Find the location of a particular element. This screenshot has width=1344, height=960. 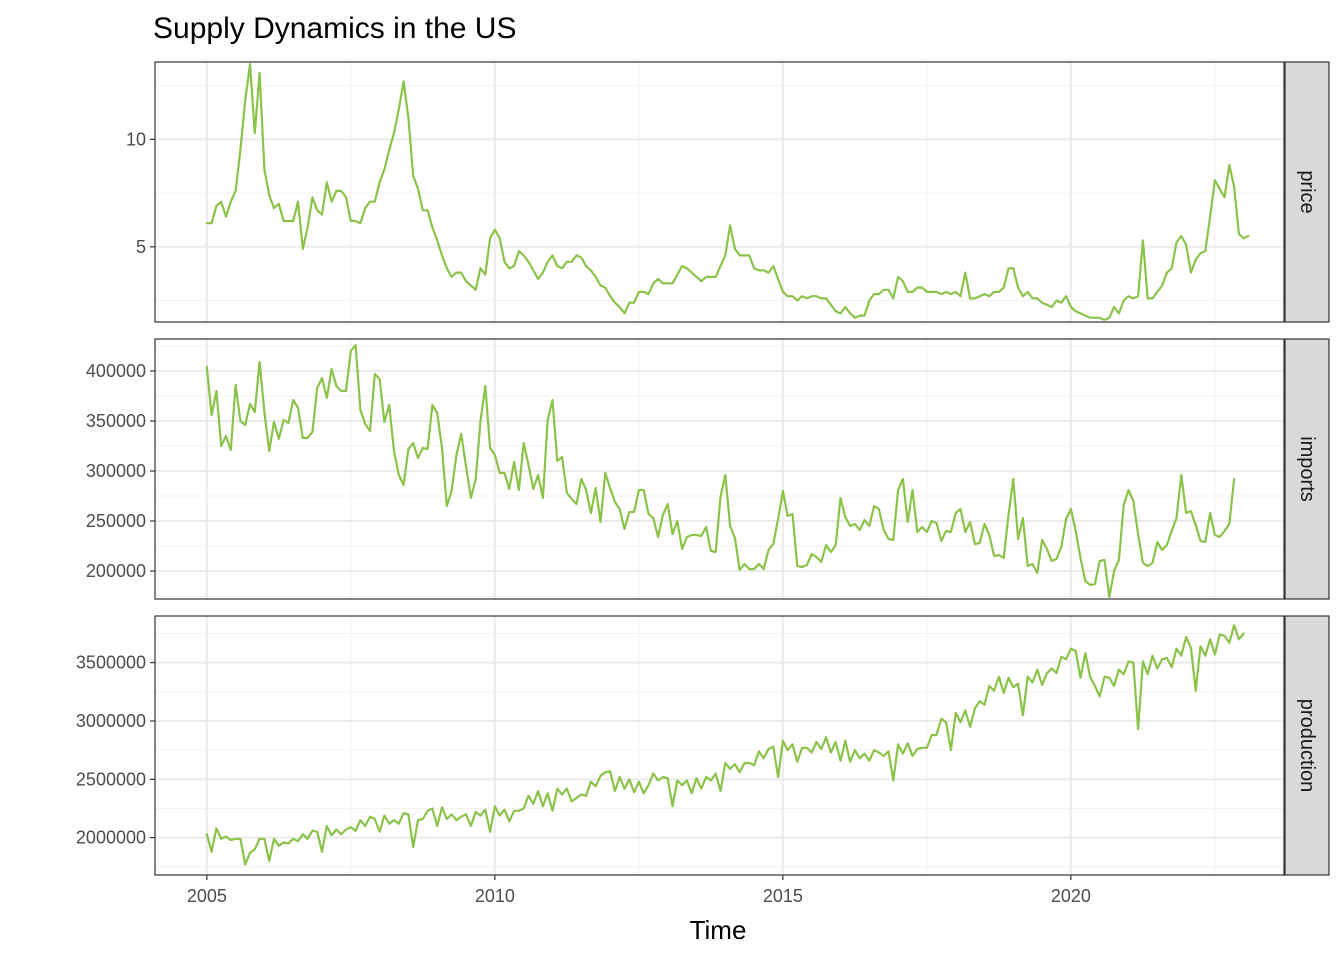

y-tick-label: 400000 is located at coordinates (116, 371).